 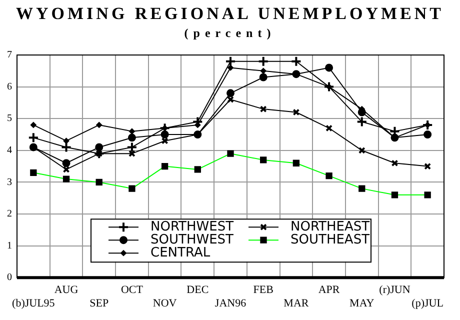 What do you see at coordinates (9, 55) in the screenshot?
I see `y-tick-label: 7` at bounding box center [9, 55].